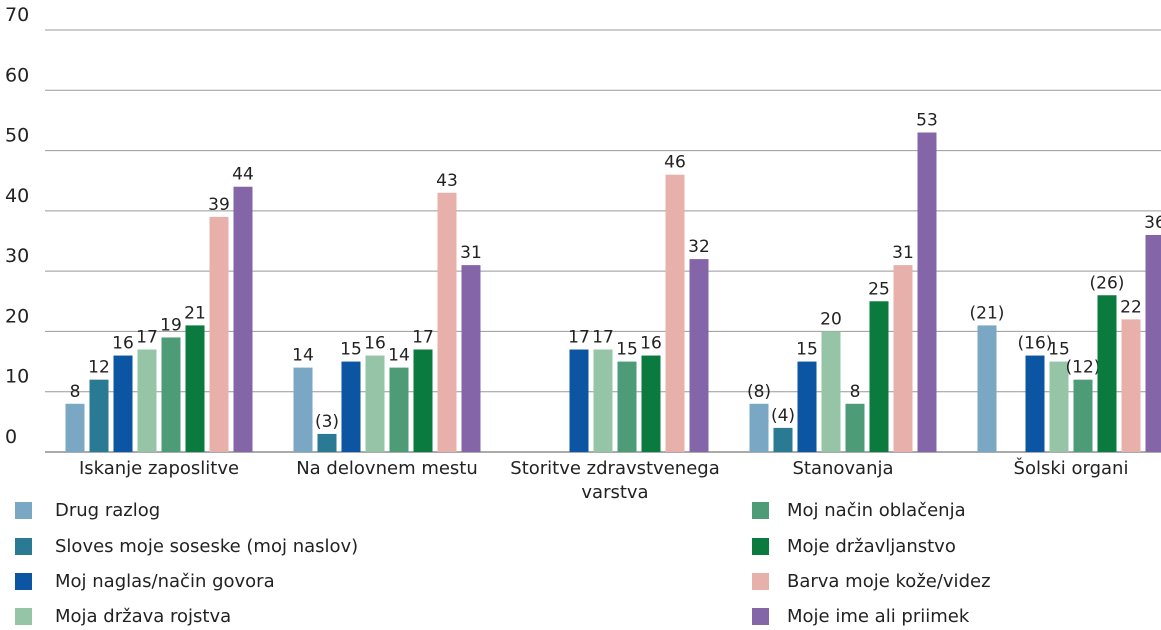 This screenshot has width=1161, height=630. What do you see at coordinates (927, 120) in the screenshot?
I see `data-label: 53` at bounding box center [927, 120].